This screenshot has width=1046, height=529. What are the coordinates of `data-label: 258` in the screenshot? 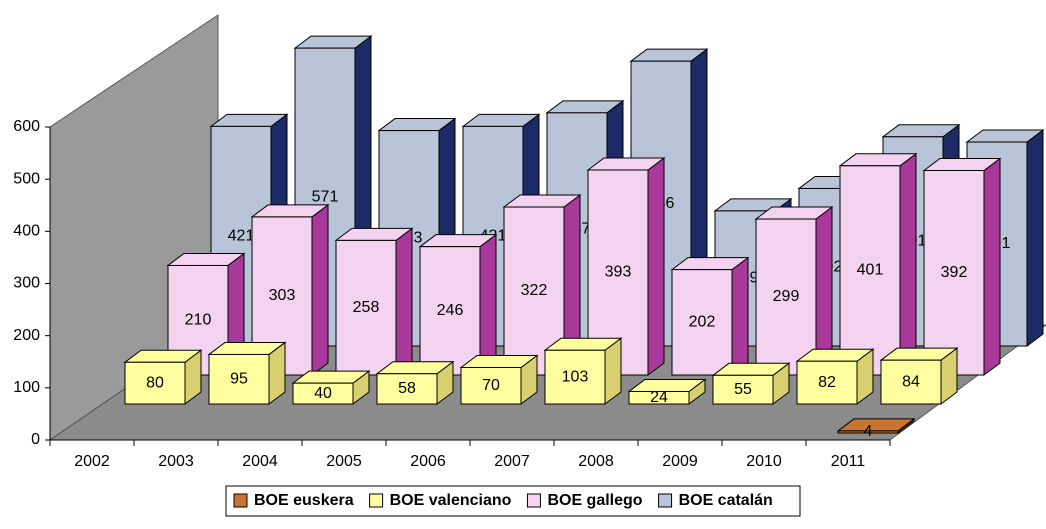 It's located at (366, 307).